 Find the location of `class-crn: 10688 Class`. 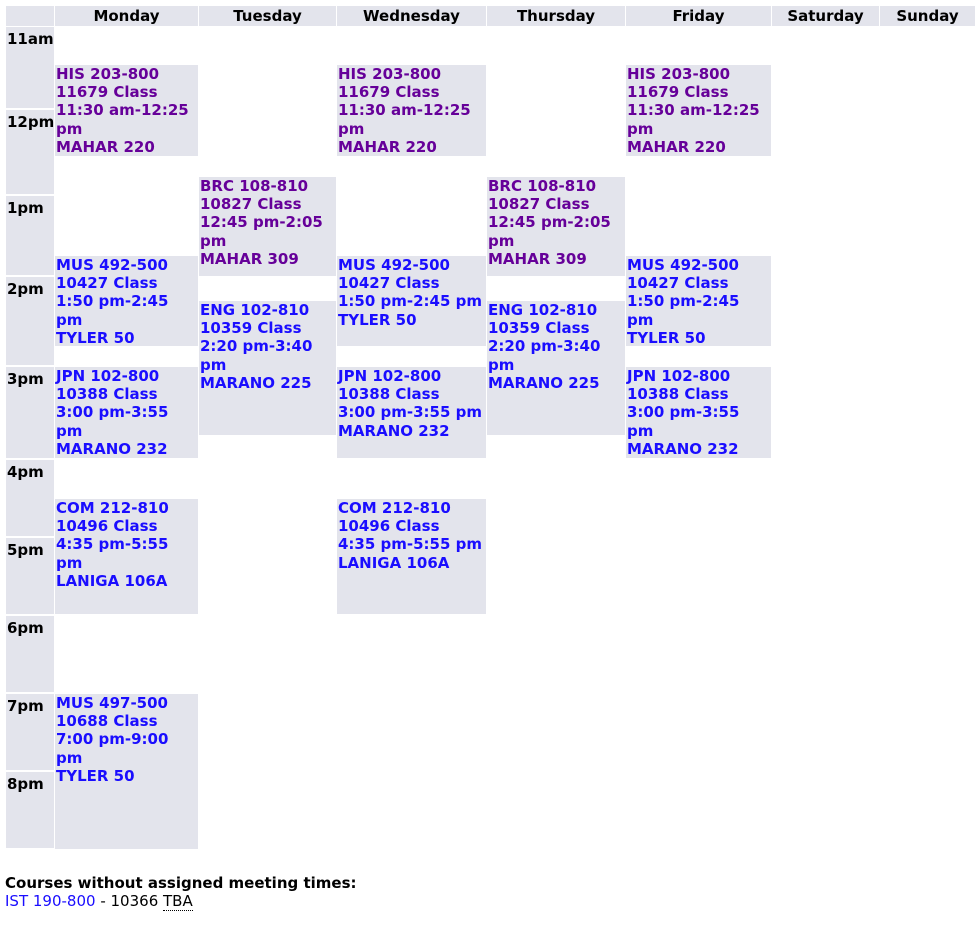

class-crn: 10688 Class is located at coordinates (107, 721).